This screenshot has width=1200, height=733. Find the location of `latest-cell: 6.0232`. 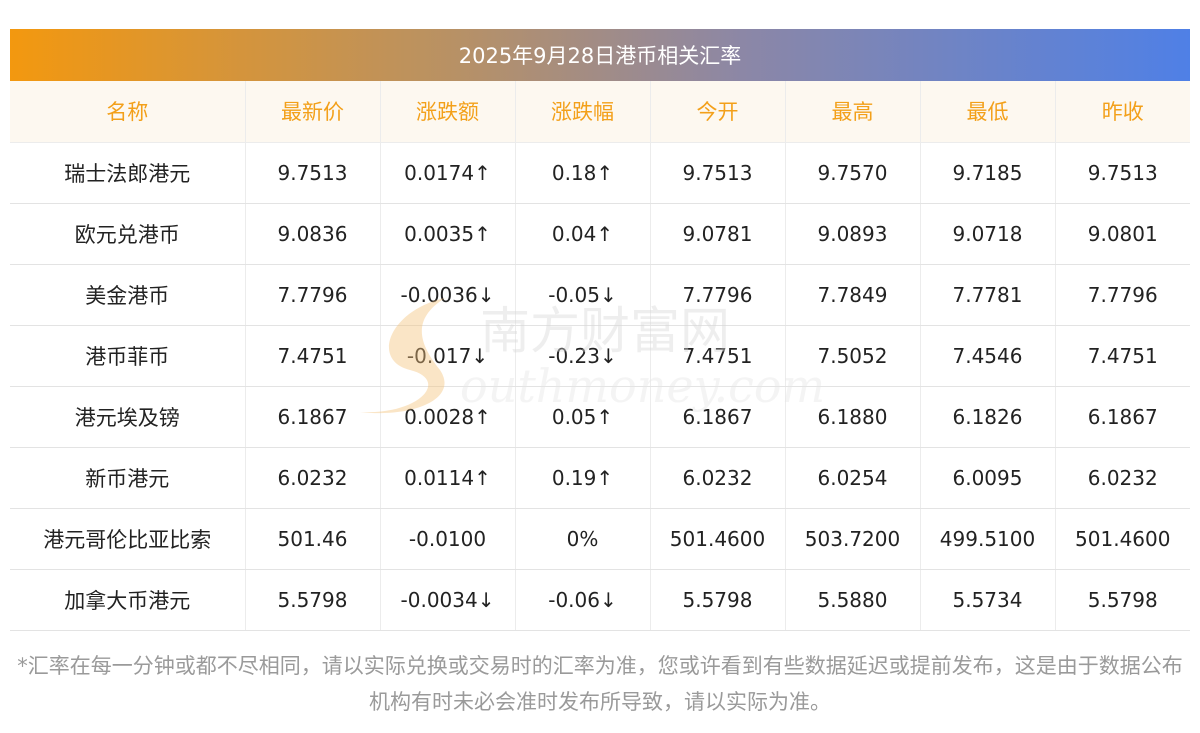

latest-cell: 6.0232 is located at coordinates (312, 477).